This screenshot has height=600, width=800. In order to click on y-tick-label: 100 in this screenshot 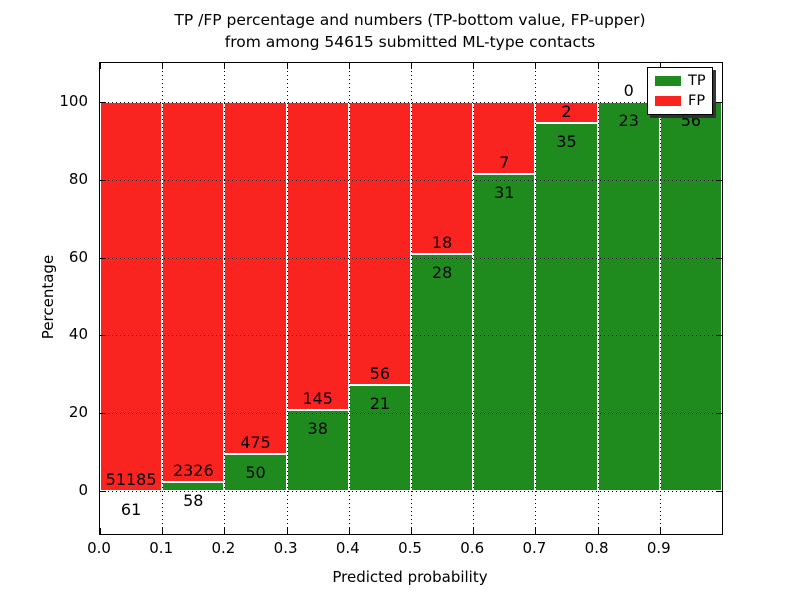, I will do `click(73, 100)`.